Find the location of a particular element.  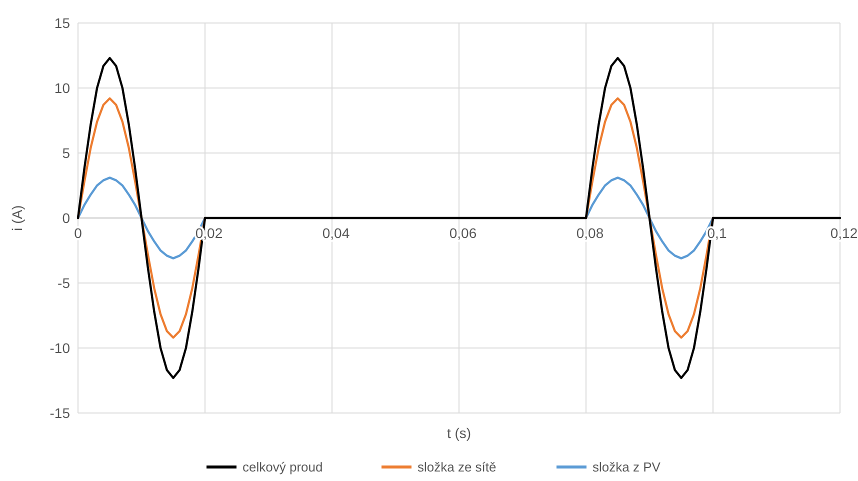

y-tick-label: -10 is located at coordinates (60, 348).